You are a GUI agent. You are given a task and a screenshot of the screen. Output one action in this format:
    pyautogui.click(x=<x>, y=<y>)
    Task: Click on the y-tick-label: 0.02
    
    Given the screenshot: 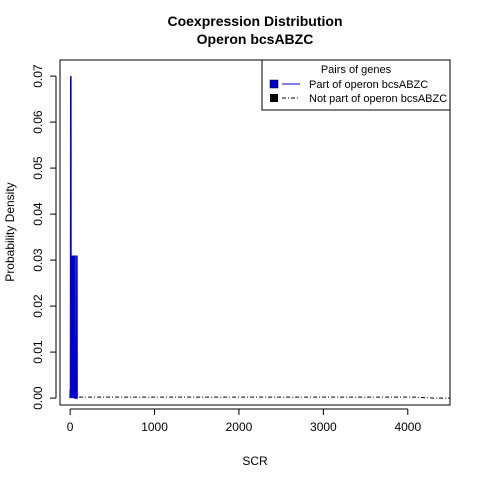 What is the action you would take?
    pyautogui.click(x=38, y=306)
    